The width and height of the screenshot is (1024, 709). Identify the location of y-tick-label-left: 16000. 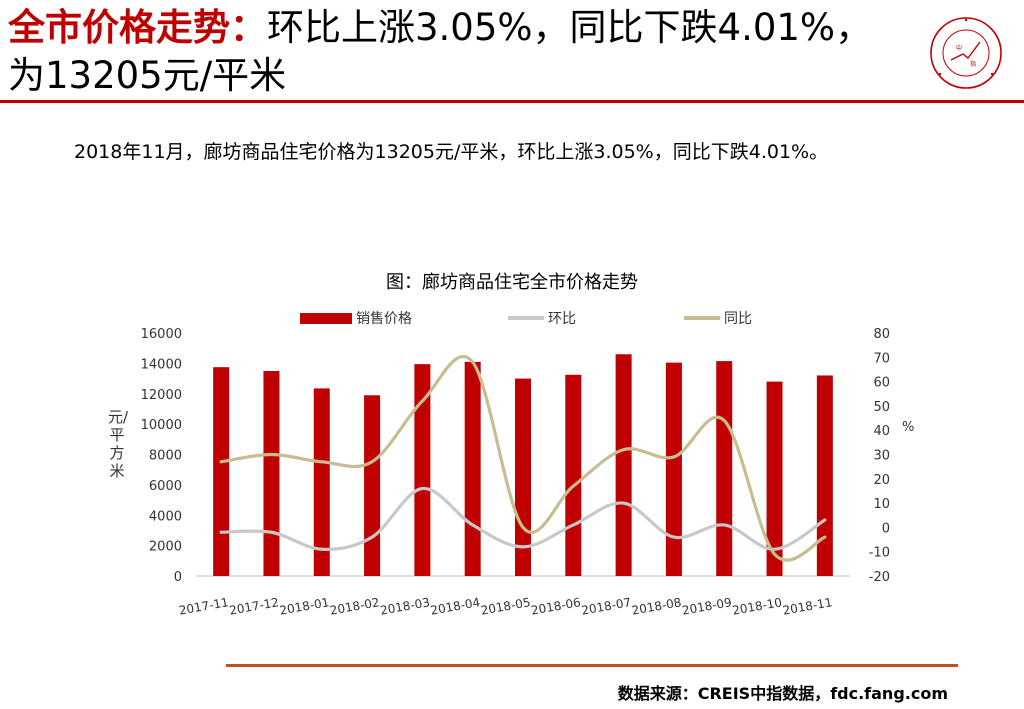
(161, 334).